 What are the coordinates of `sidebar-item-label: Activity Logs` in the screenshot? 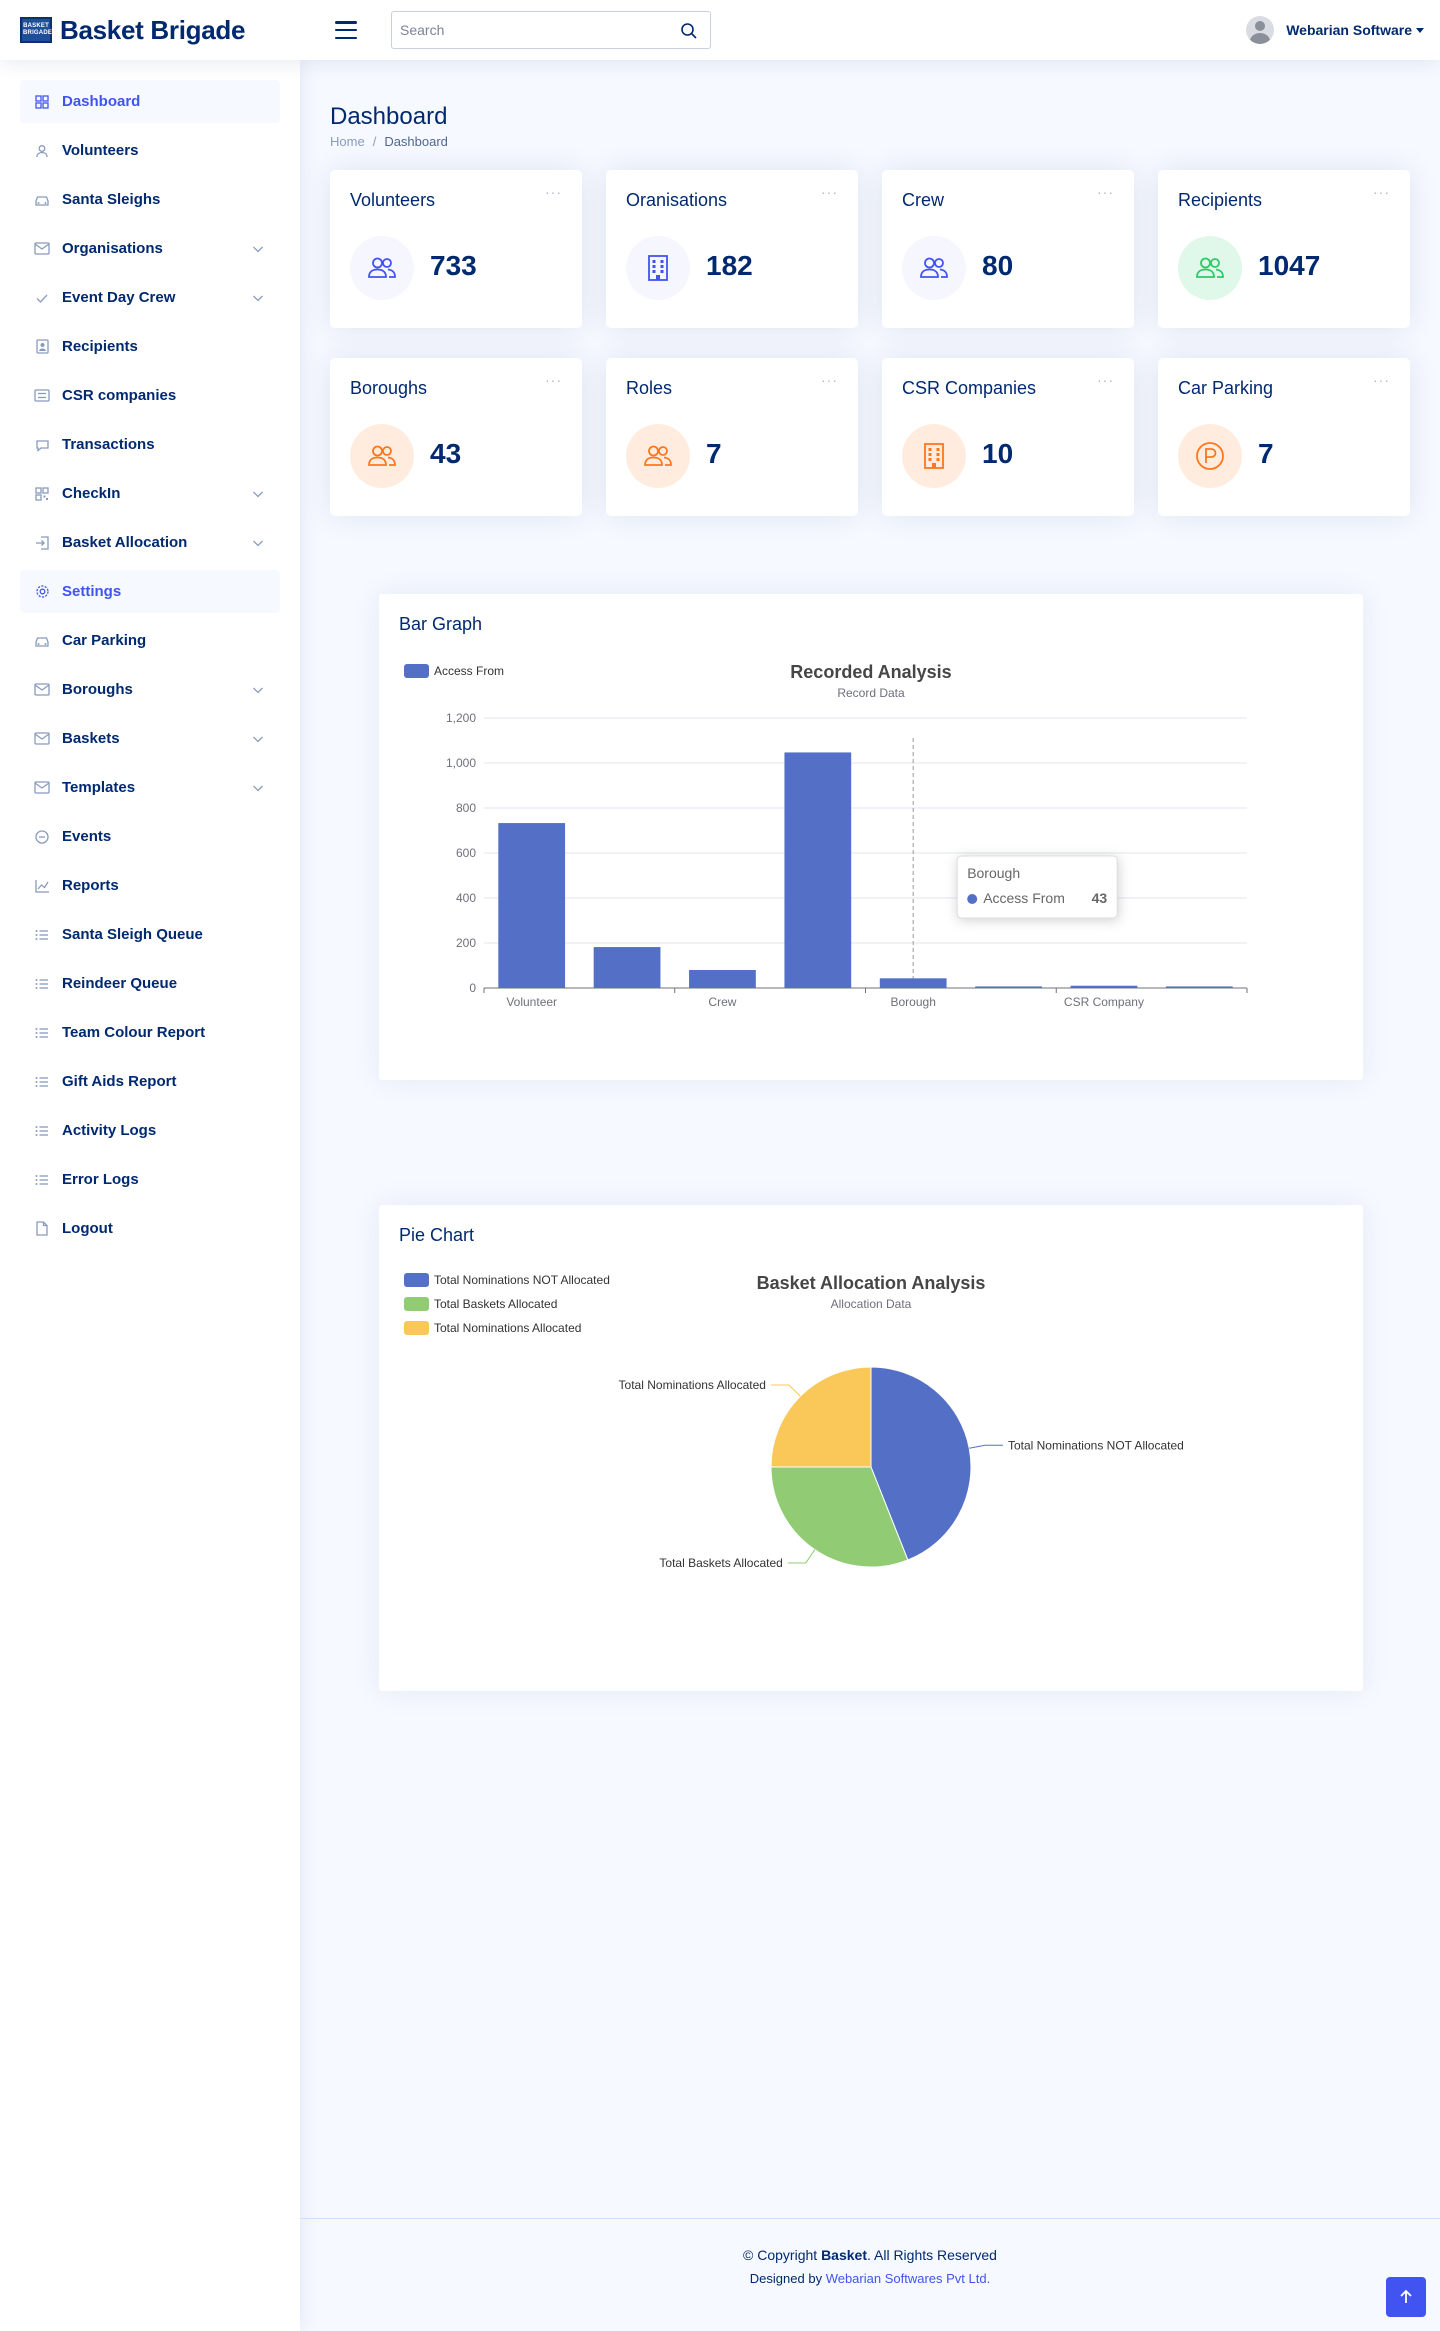 It's located at (109, 1130).